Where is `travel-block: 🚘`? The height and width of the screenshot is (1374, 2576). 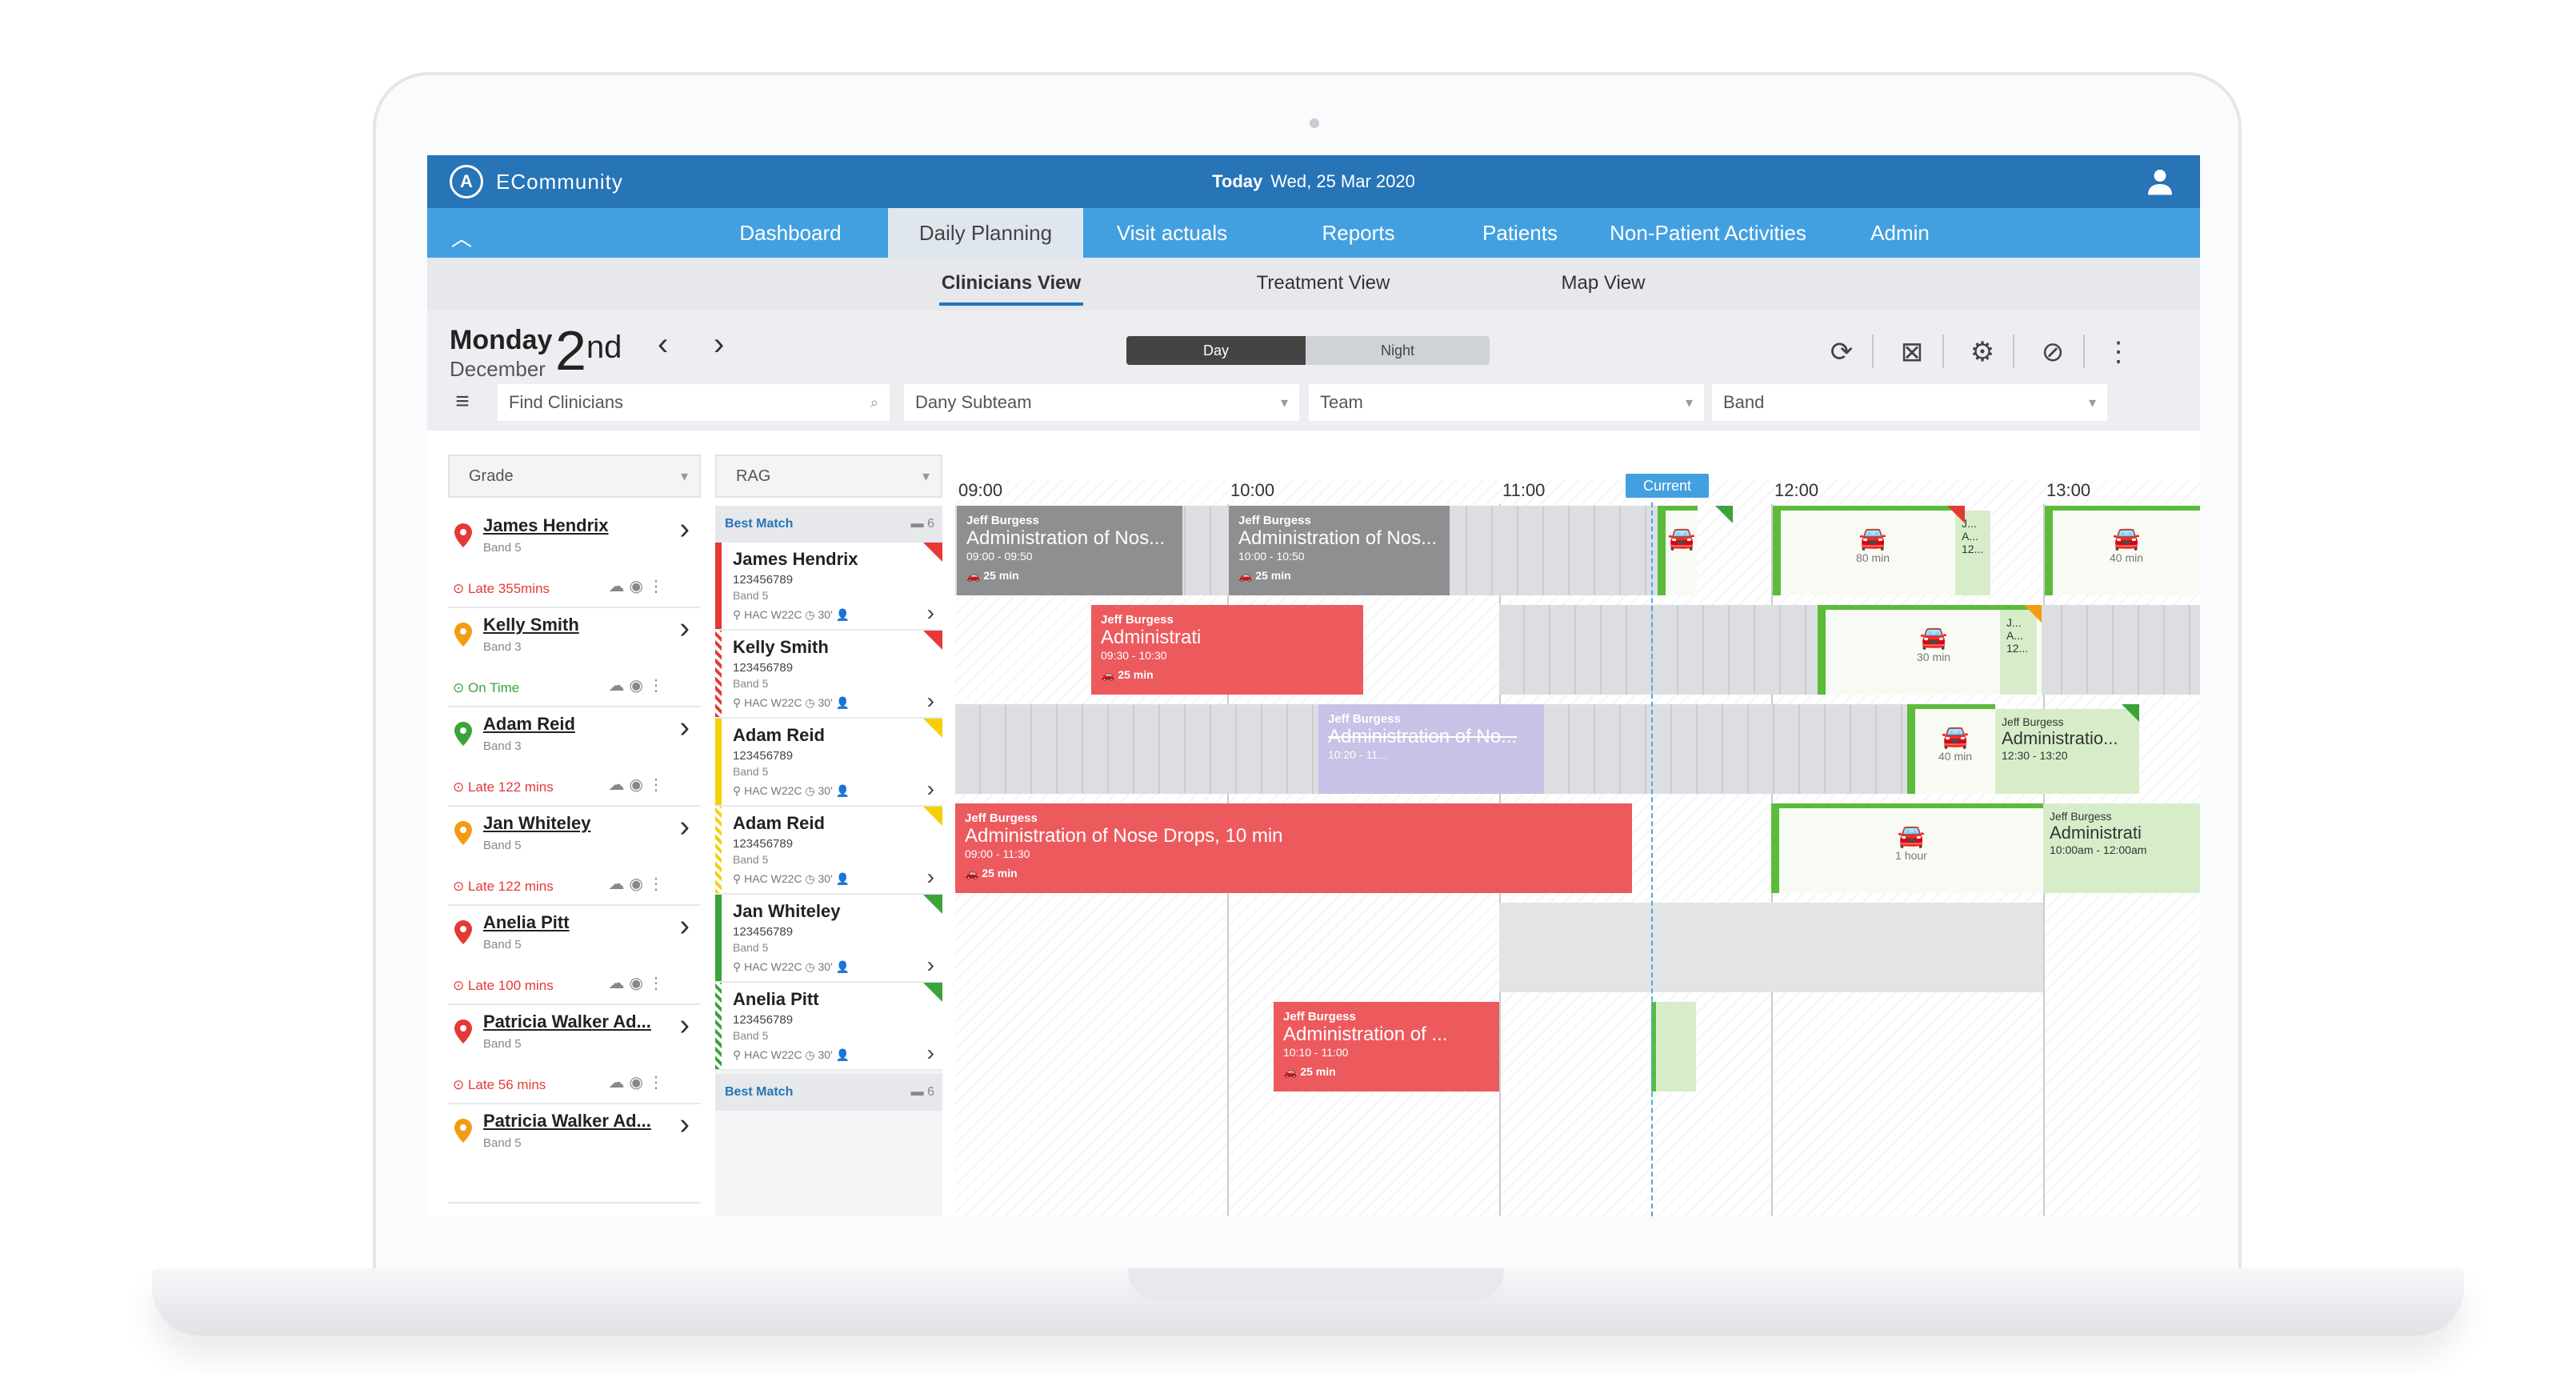 travel-block: 🚘 is located at coordinates (1678, 550).